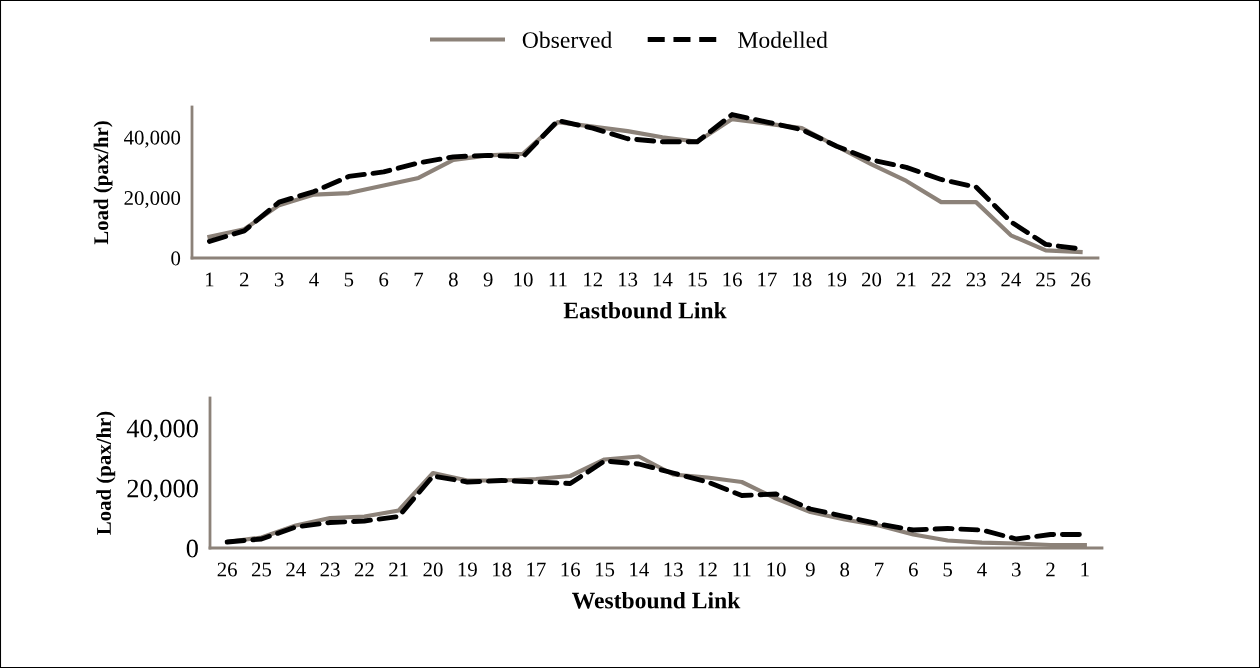 The height and width of the screenshot is (668, 1260). I want to click on legend-label: Modelled, so click(783, 40).